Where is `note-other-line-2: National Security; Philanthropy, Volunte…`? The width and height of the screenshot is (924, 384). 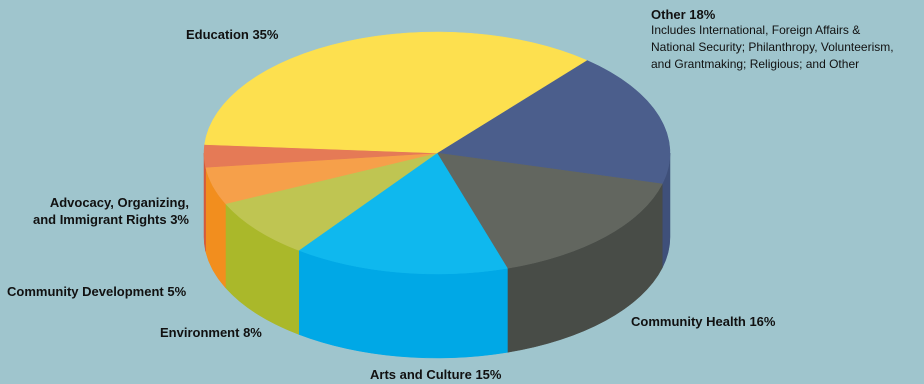 note-other-line-2: National Security; Philanthropy, Volunte… is located at coordinates (772, 47).